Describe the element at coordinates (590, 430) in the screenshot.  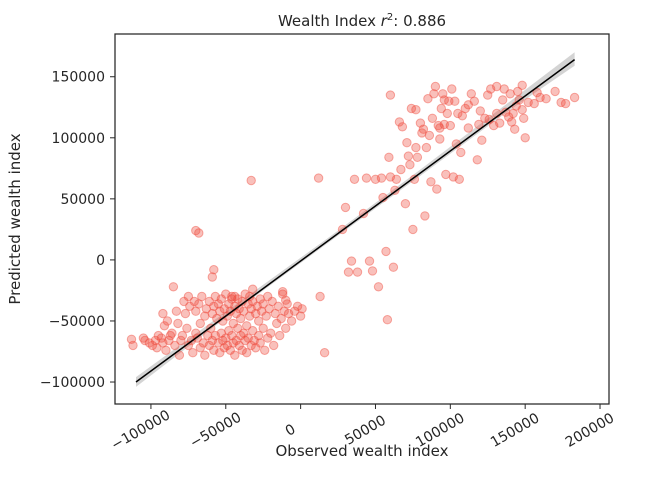
I see `x-tick-label: 200000` at that location.